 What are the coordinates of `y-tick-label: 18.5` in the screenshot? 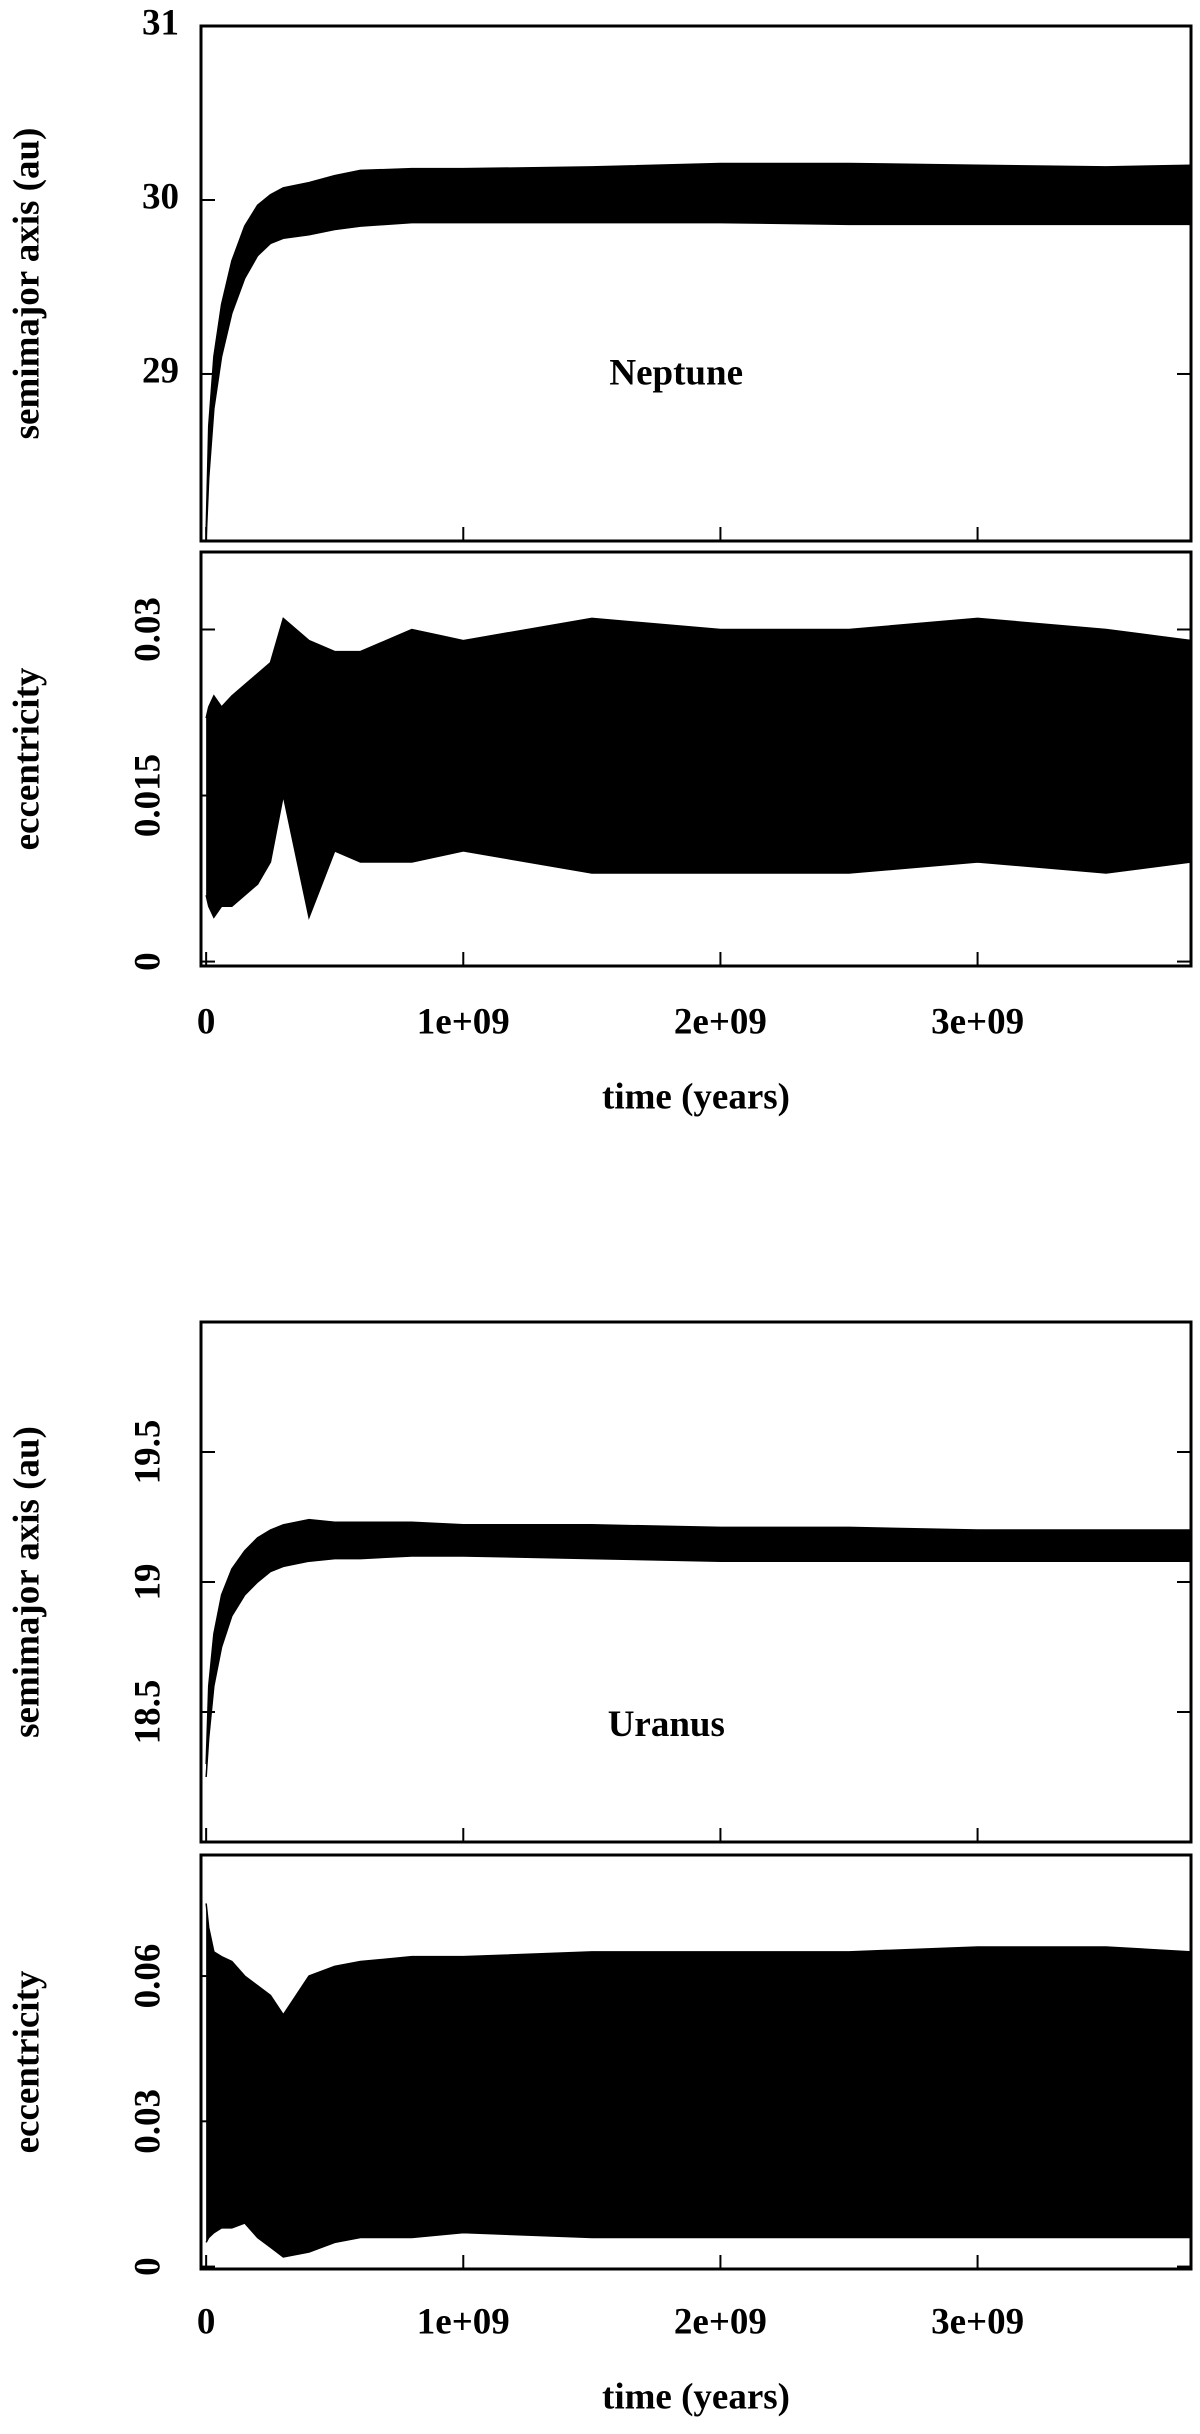 It's located at (147, 1712).